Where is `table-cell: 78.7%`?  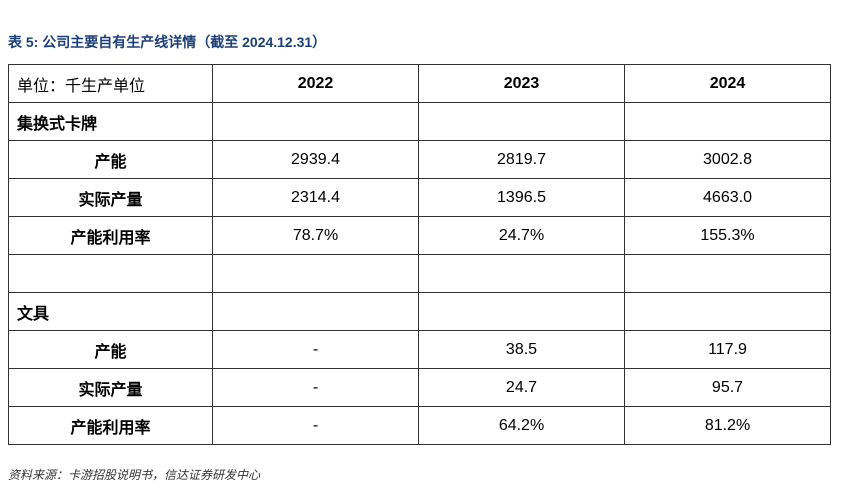
table-cell: 78.7% is located at coordinates (315, 235).